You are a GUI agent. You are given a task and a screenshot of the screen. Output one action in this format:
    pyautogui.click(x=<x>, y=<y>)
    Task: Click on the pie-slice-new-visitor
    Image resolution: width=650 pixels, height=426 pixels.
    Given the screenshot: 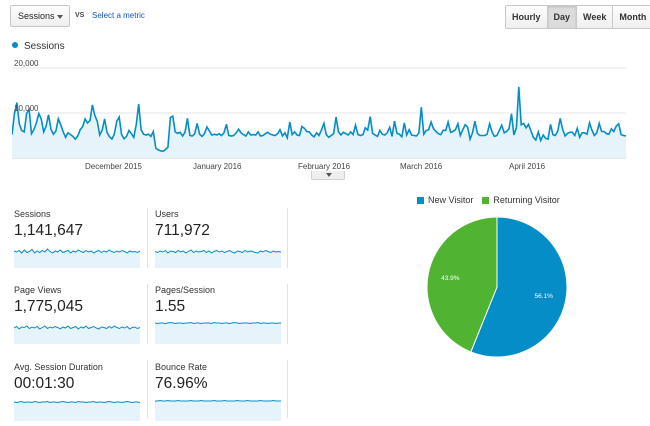 What is the action you would take?
    pyautogui.click(x=519, y=287)
    